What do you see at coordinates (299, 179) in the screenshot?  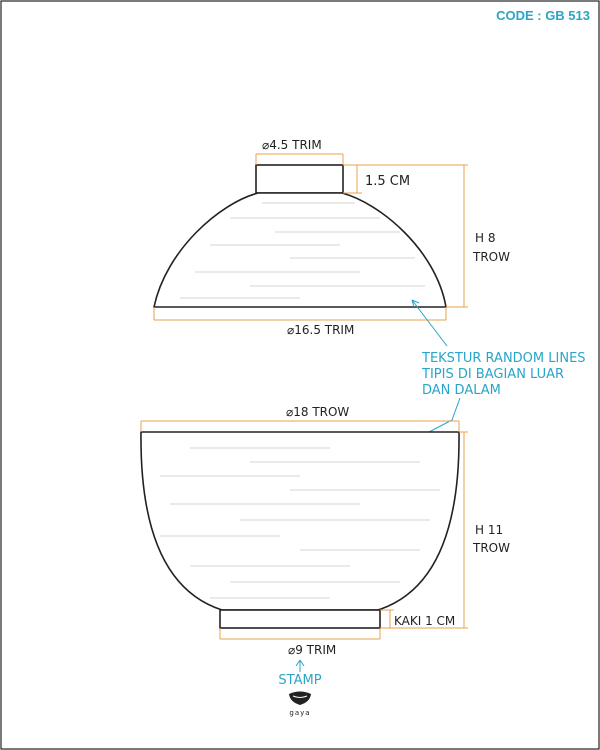 I see `lid-knob` at bounding box center [299, 179].